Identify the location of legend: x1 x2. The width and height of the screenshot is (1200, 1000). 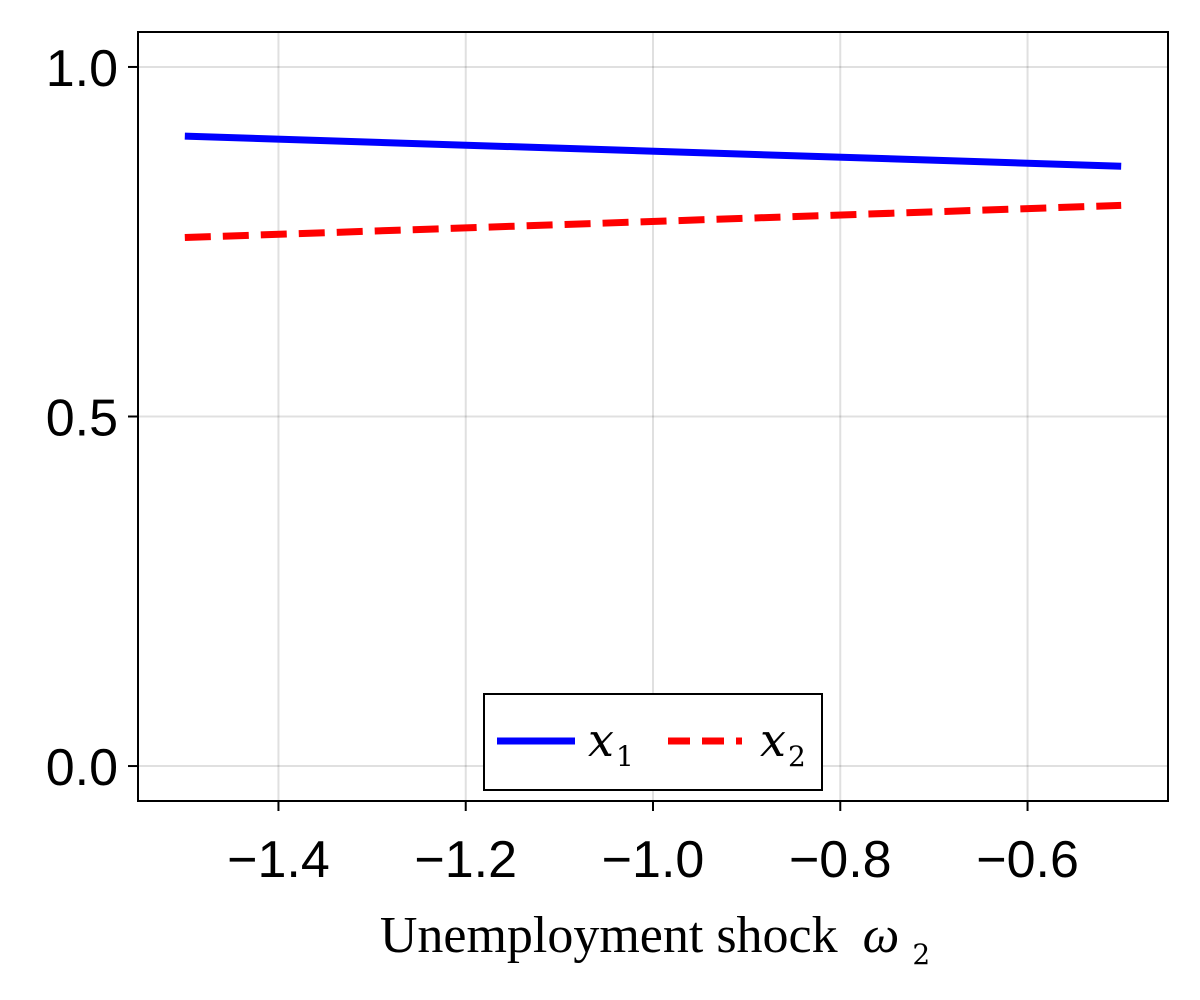
(653, 742).